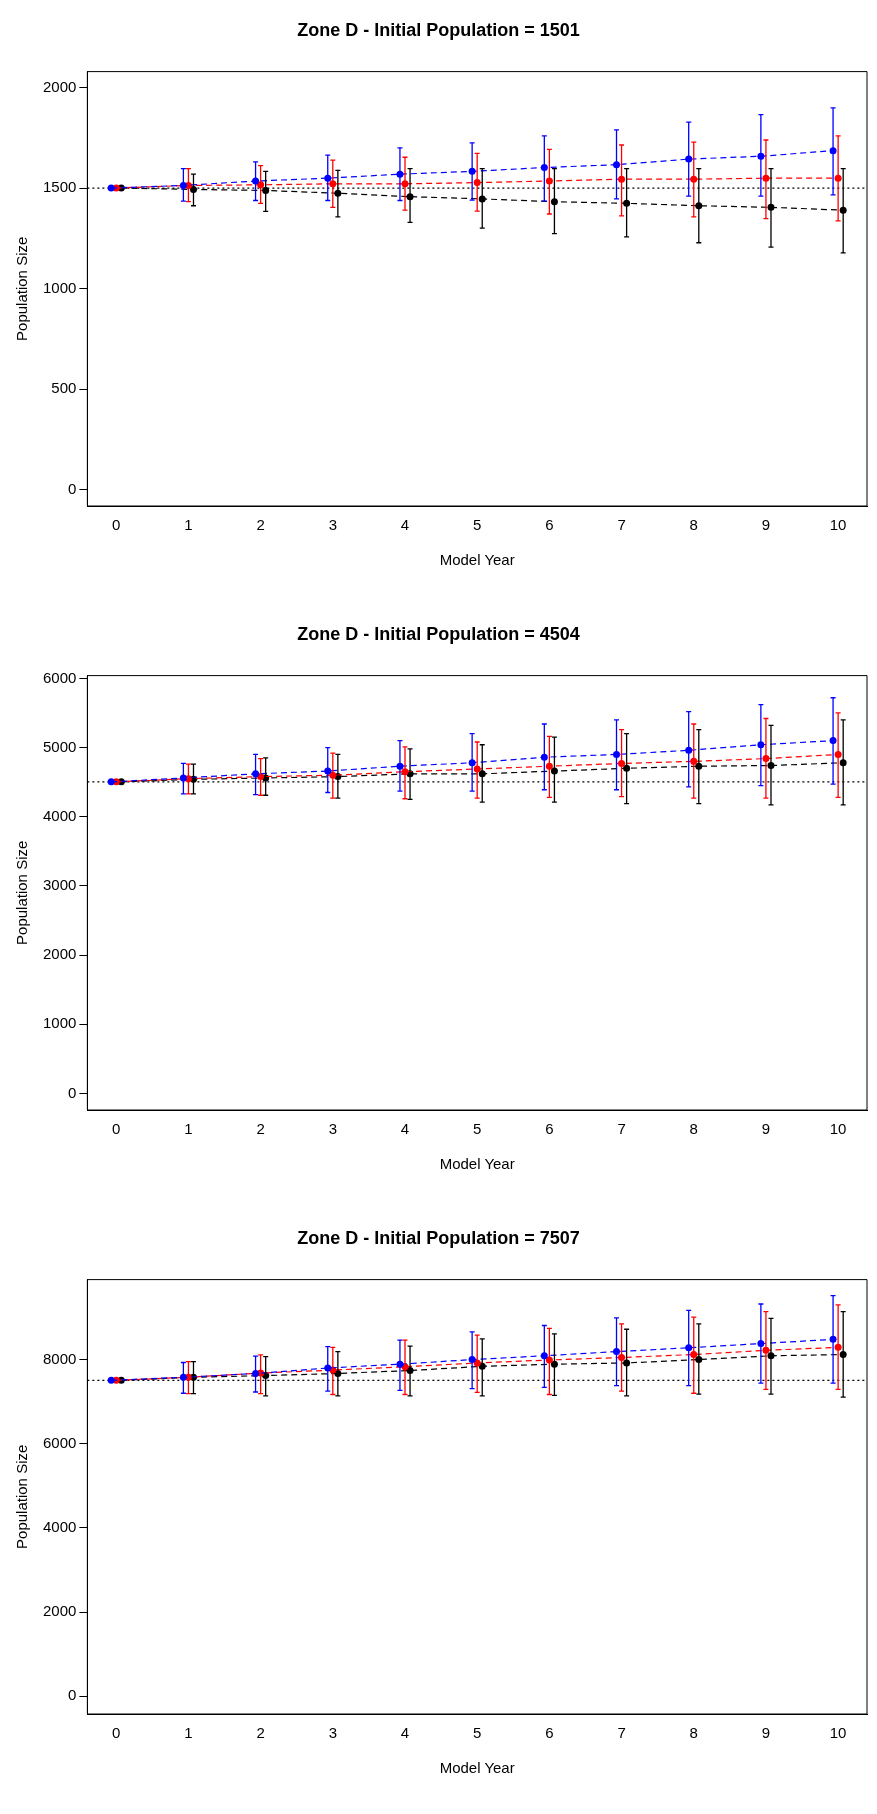 The height and width of the screenshot is (1814, 877). What do you see at coordinates (59, 1358) in the screenshot?
I see `y-tick-label: 8000` at bounding box center [59, 1358].